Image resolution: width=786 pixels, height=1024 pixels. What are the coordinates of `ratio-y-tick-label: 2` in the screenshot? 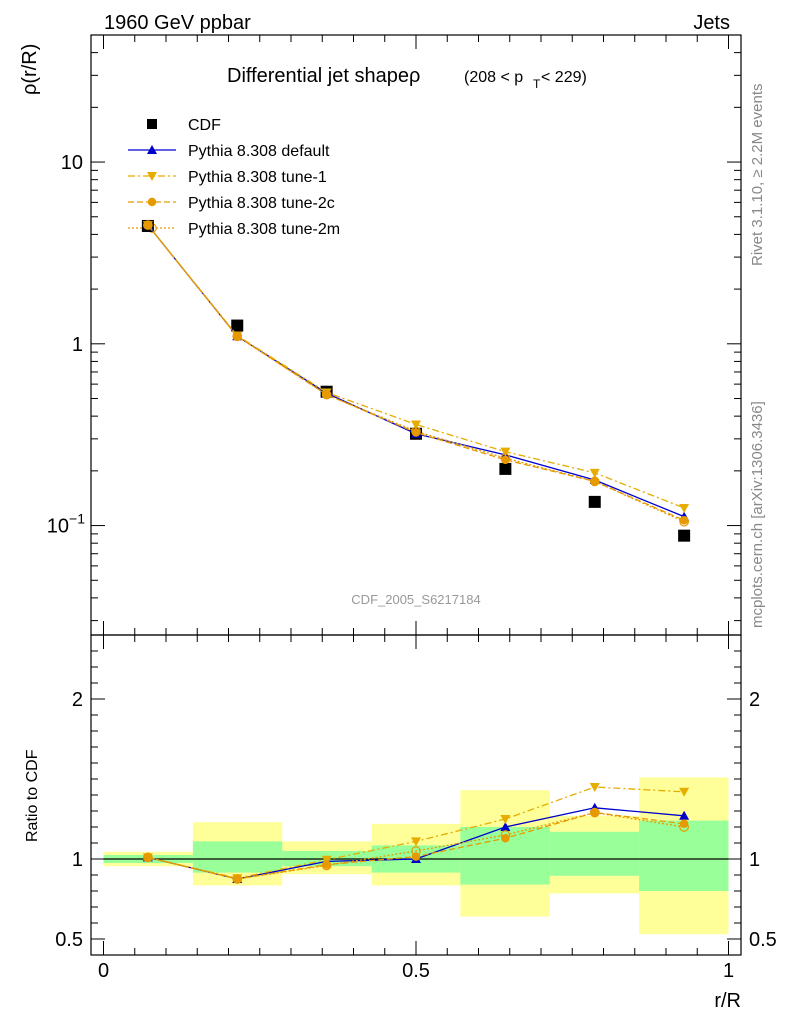 It's located at (77, 700).